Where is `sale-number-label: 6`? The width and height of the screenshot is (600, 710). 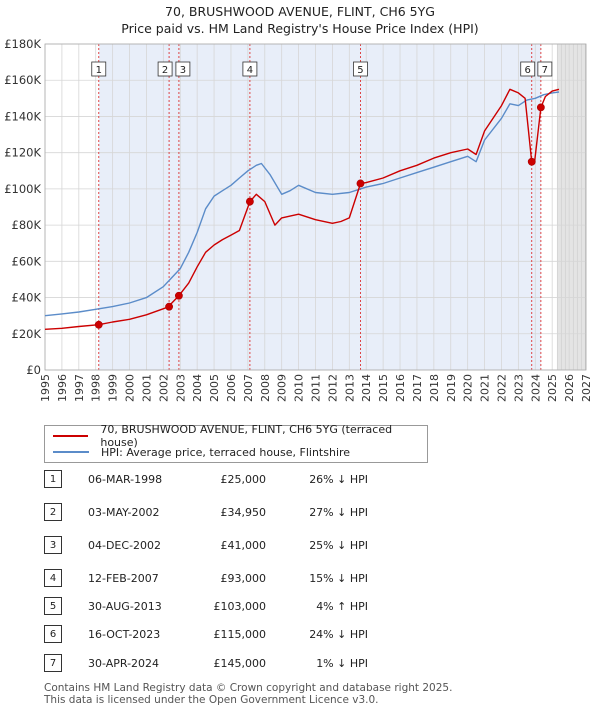
sale-number-label: 6 is located at coordinates (528, 70).